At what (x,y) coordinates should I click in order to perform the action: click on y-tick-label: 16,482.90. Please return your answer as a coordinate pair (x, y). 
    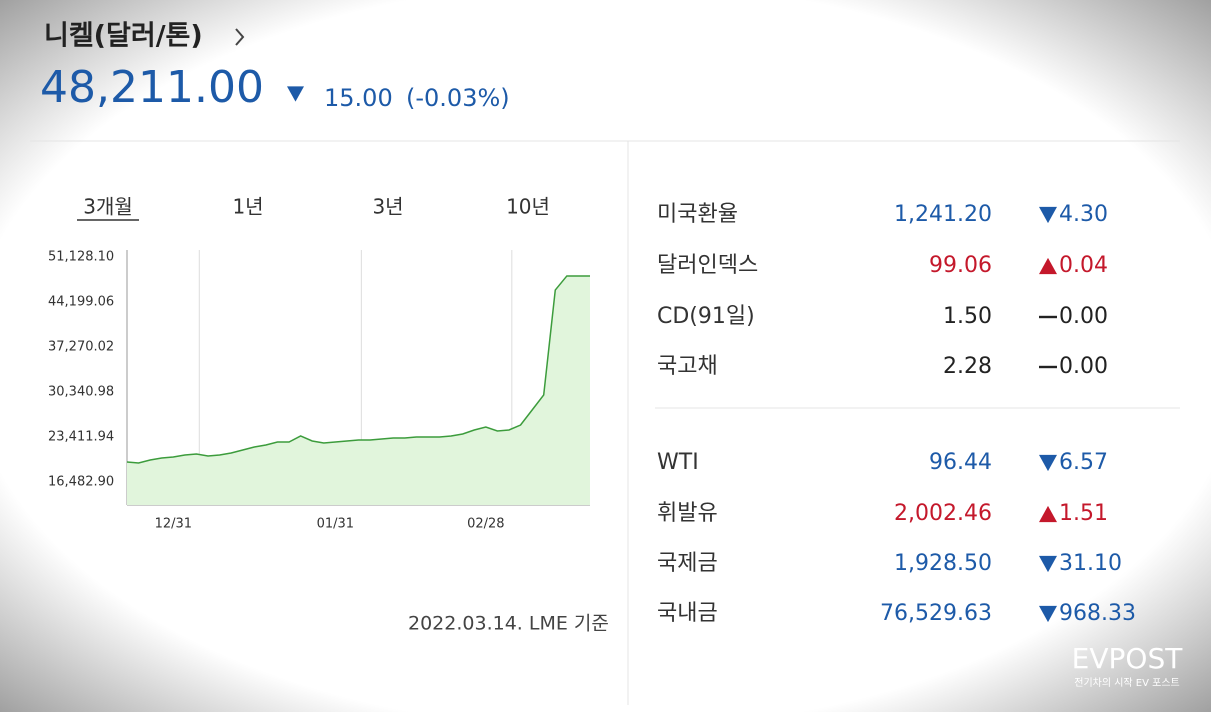
    Looking at the image, I should click on (81, 481).